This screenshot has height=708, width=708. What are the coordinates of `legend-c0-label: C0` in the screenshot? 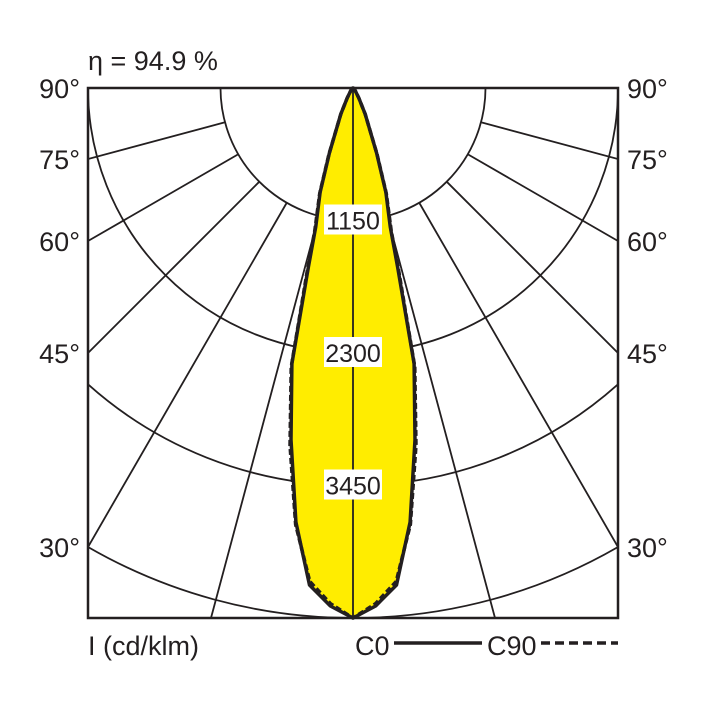 It's located at (372, 646).